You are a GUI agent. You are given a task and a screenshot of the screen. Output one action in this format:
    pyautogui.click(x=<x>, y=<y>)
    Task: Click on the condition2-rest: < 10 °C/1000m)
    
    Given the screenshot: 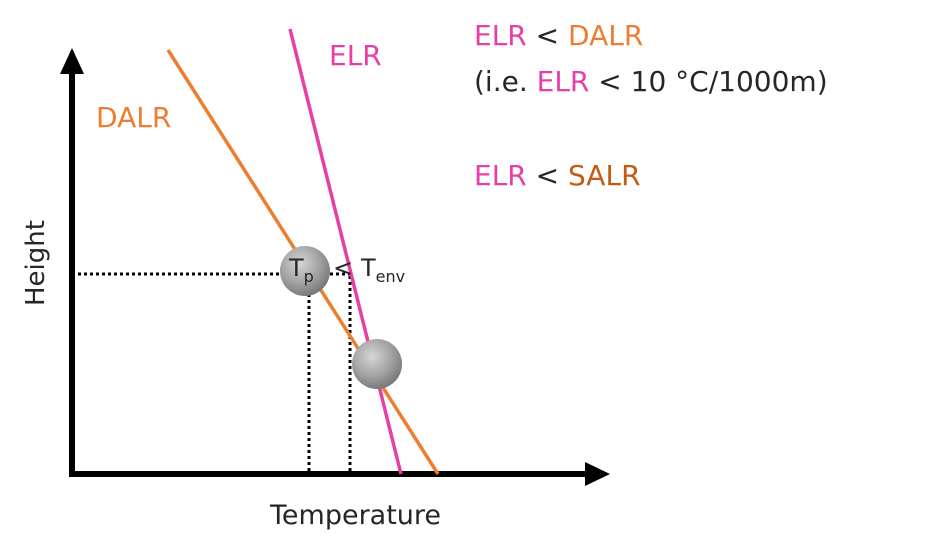 What is the action you would take?
    pyautogui.click(x=708, y=81)
    